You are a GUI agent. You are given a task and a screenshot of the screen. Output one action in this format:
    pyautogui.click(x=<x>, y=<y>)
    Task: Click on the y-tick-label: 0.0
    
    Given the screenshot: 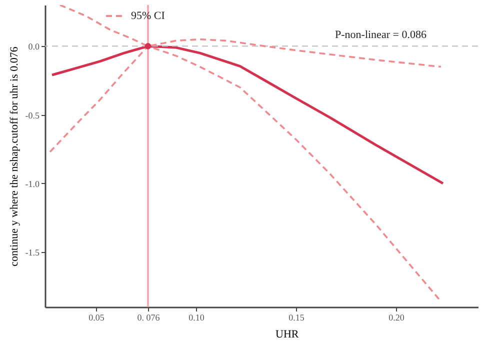 What is the action you would take?
    pyautogui.click(x=34, y=47)
    